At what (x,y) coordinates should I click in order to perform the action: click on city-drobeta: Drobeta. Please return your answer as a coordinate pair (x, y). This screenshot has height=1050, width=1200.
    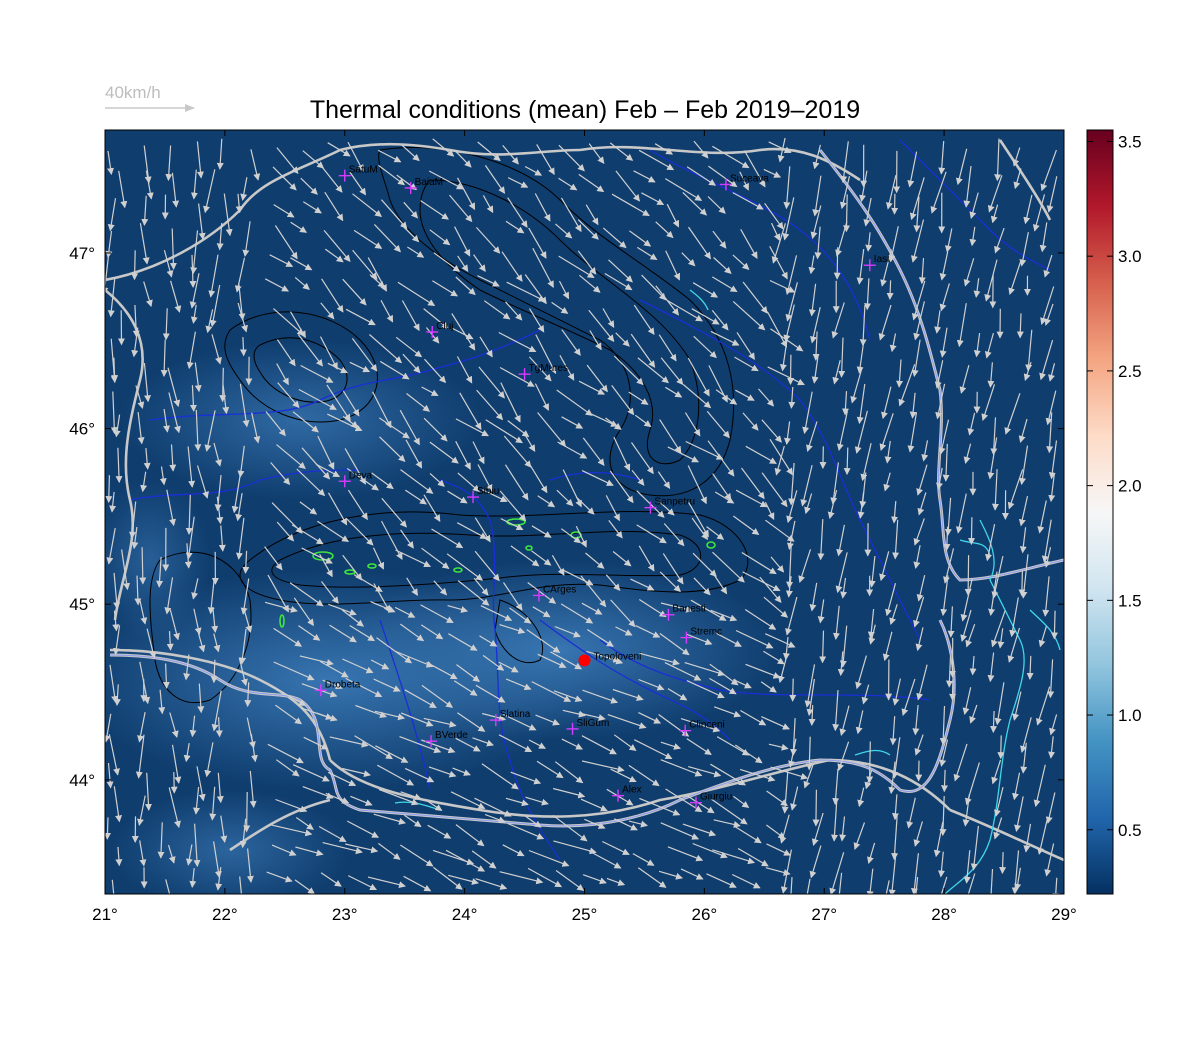
    Looking at the image, I should click on (337, 688).